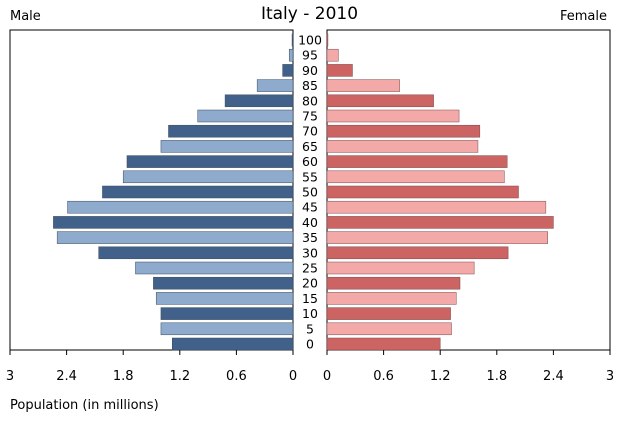 This screenshot has height=431, width=619. Describe the element at coordinates (310, 55) in the screenshot. I see `age-label-95: 95` at that location.